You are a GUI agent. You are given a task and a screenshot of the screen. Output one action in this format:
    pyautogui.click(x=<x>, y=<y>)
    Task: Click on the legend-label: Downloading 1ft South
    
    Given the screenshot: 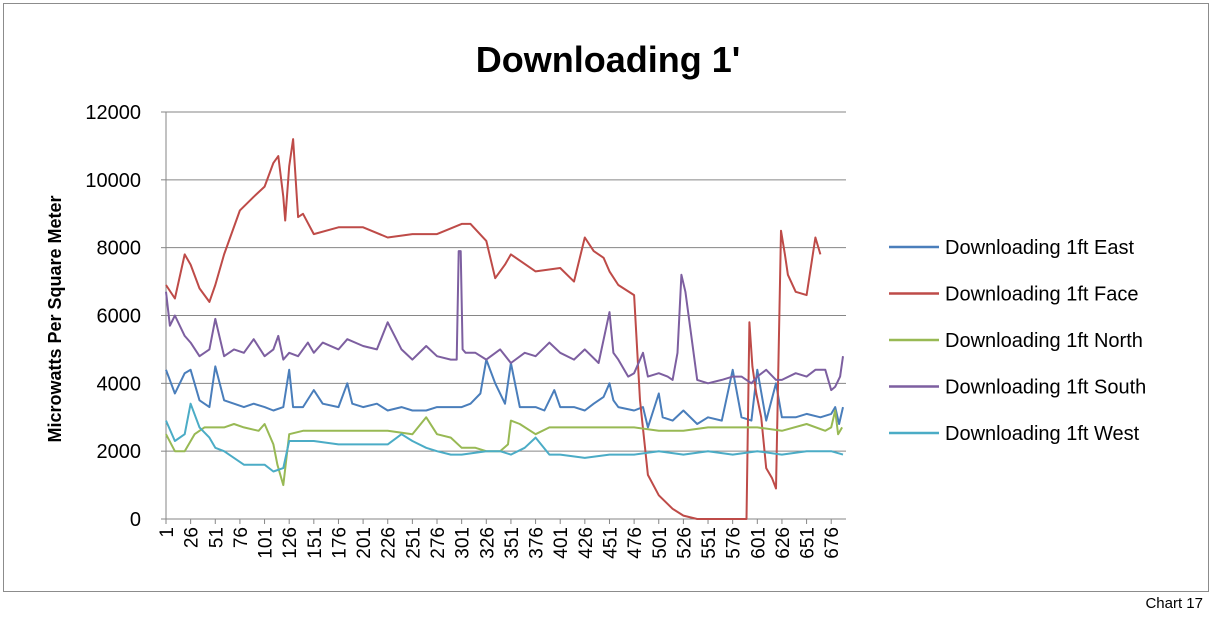 What is the action you would take?
    pyautogui.click(x=1045, y=388)
    